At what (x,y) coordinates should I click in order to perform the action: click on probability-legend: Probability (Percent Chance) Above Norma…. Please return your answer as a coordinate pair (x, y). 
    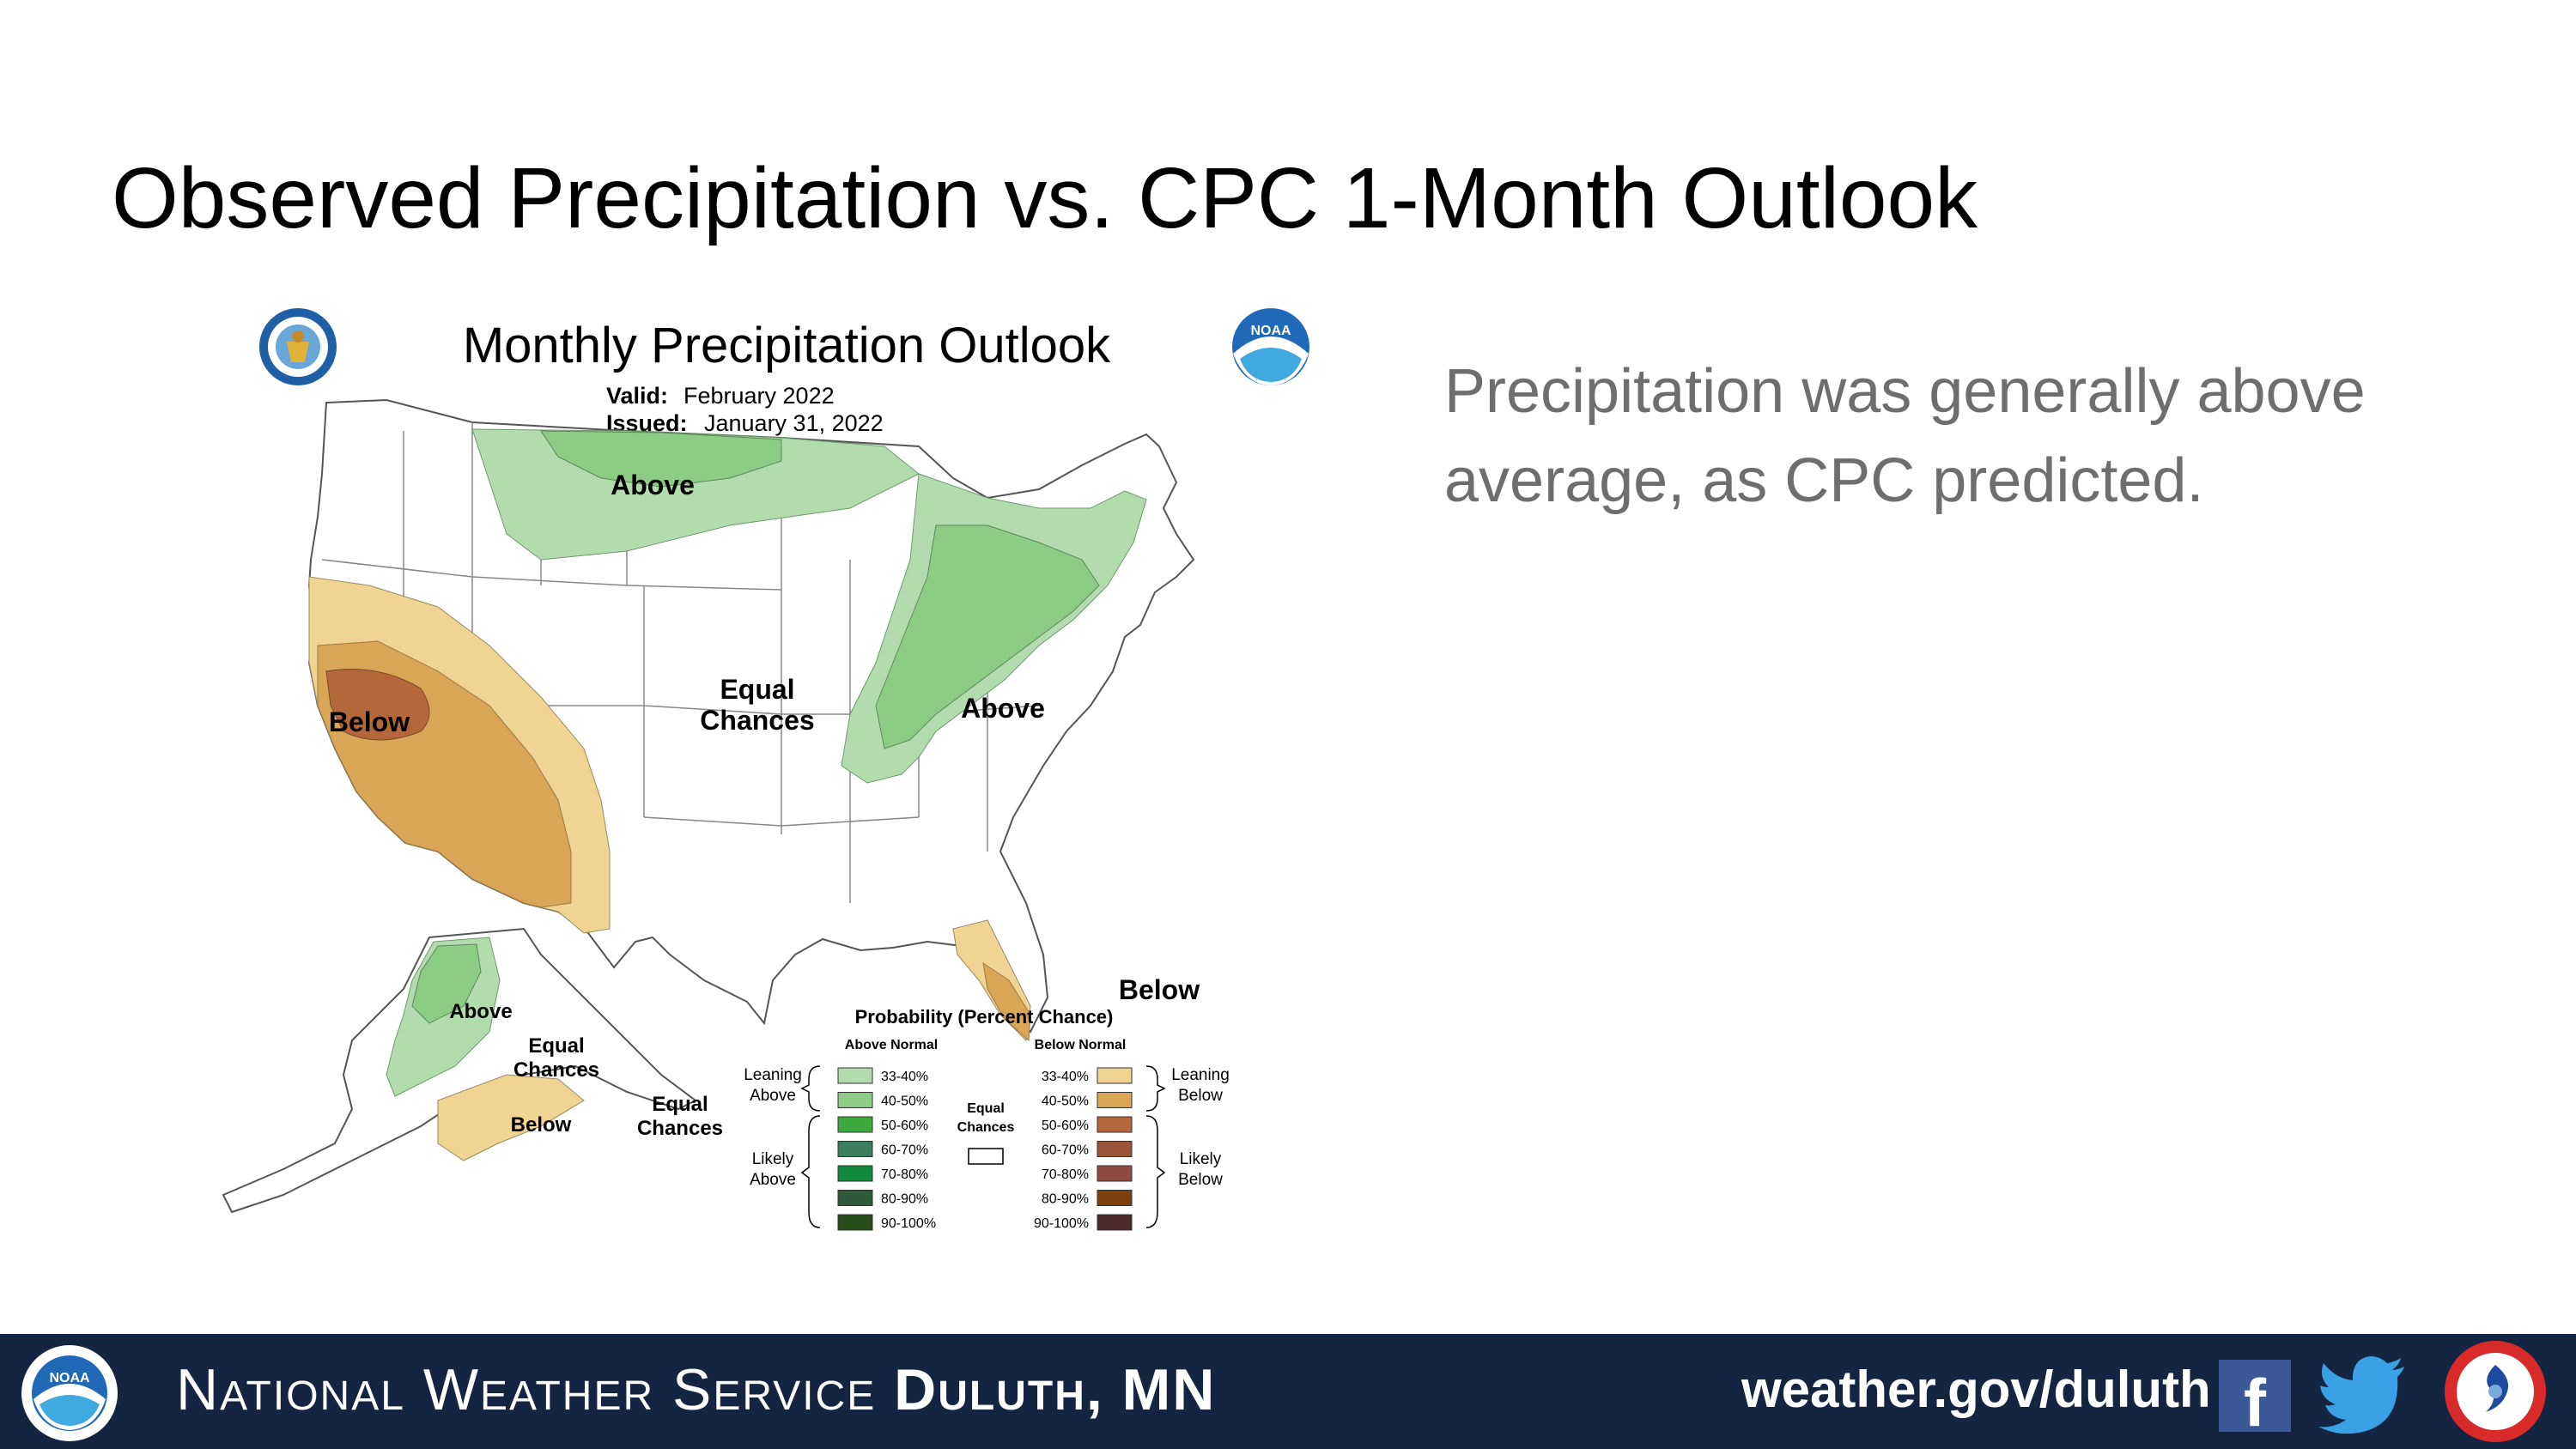
    Looking at the image, I should click on (987, 1118).